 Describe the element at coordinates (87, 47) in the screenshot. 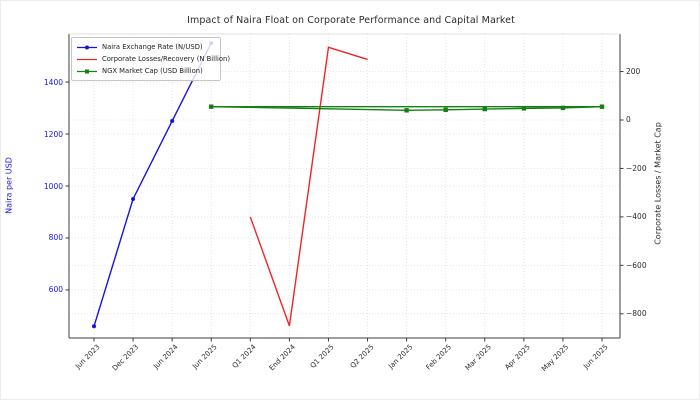

I see `legend-line-circle-icon` at that location.